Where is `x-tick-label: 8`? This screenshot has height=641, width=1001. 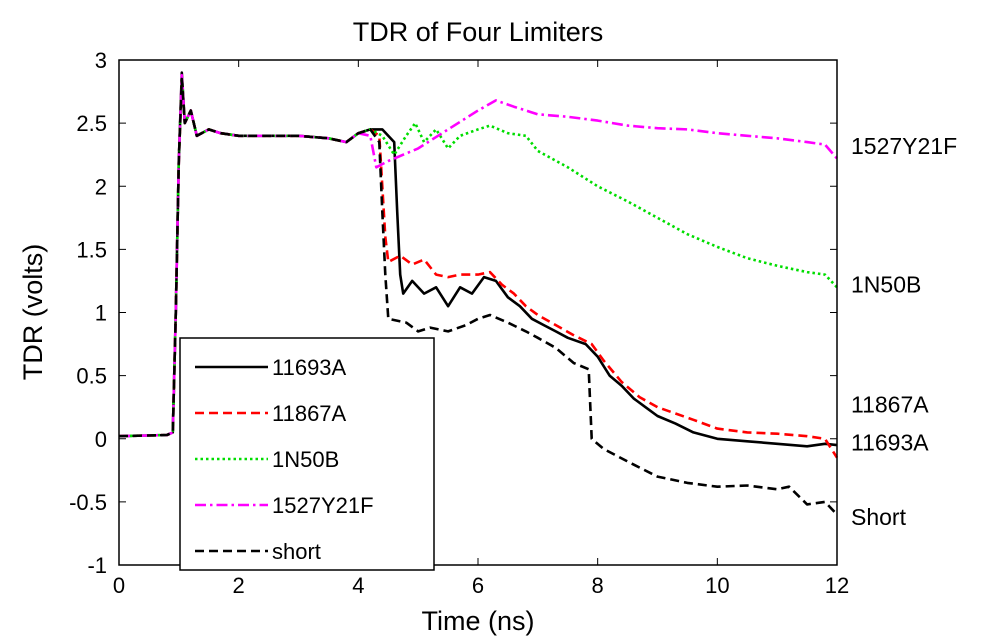 x-tick-label: 8 is located at coordinates (598, 585).